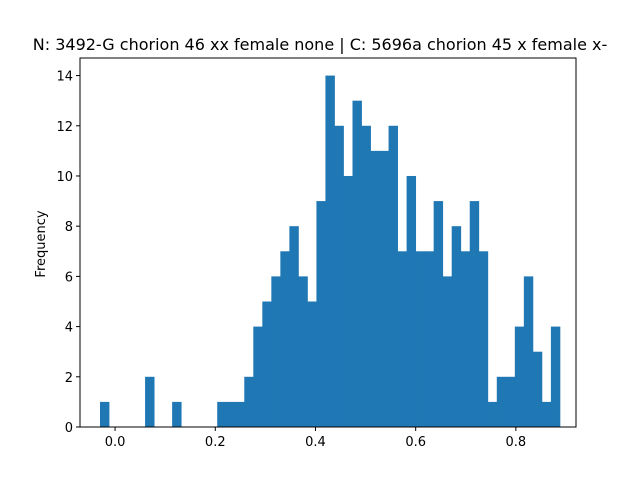 The width and height of the screenshot is (640, 480). What do you see at coordinates (215, 442) in the screenshot?
I see `x-tick-label: 0.2` at bounding box center [215, 442].